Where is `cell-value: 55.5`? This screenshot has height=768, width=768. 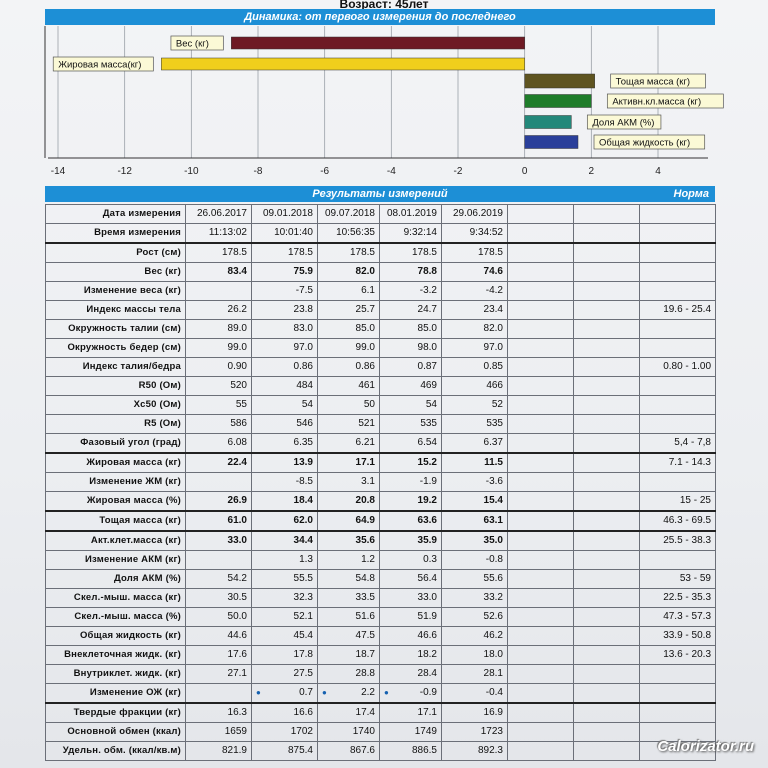
cell-value: 55.5 is located at coordinates (284, 579).